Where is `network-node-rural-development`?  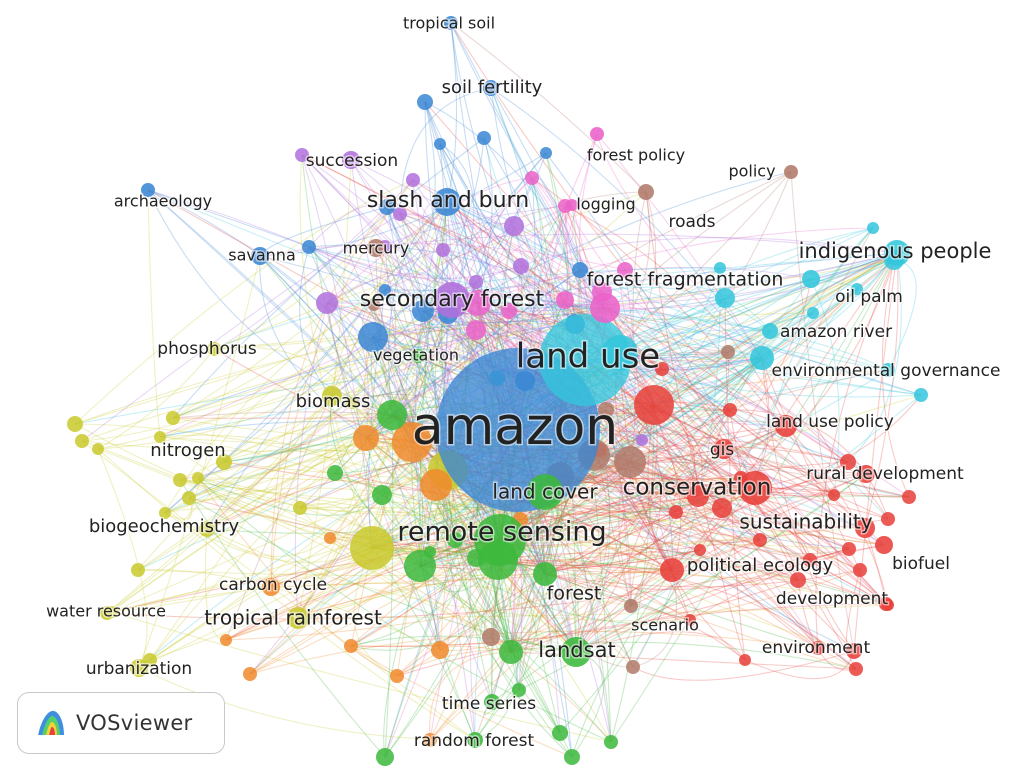 network-node-rural-development is located at coordinates (866, 474).